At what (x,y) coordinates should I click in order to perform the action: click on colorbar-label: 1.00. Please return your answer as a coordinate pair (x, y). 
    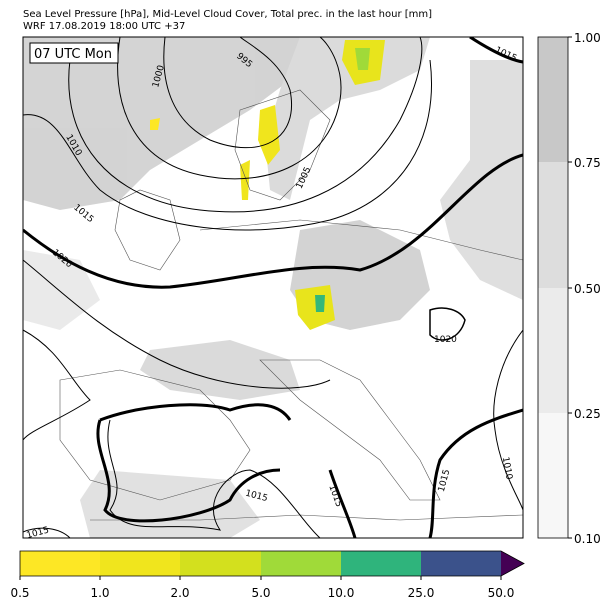
    Looking at the image, I should click on (587, 38).